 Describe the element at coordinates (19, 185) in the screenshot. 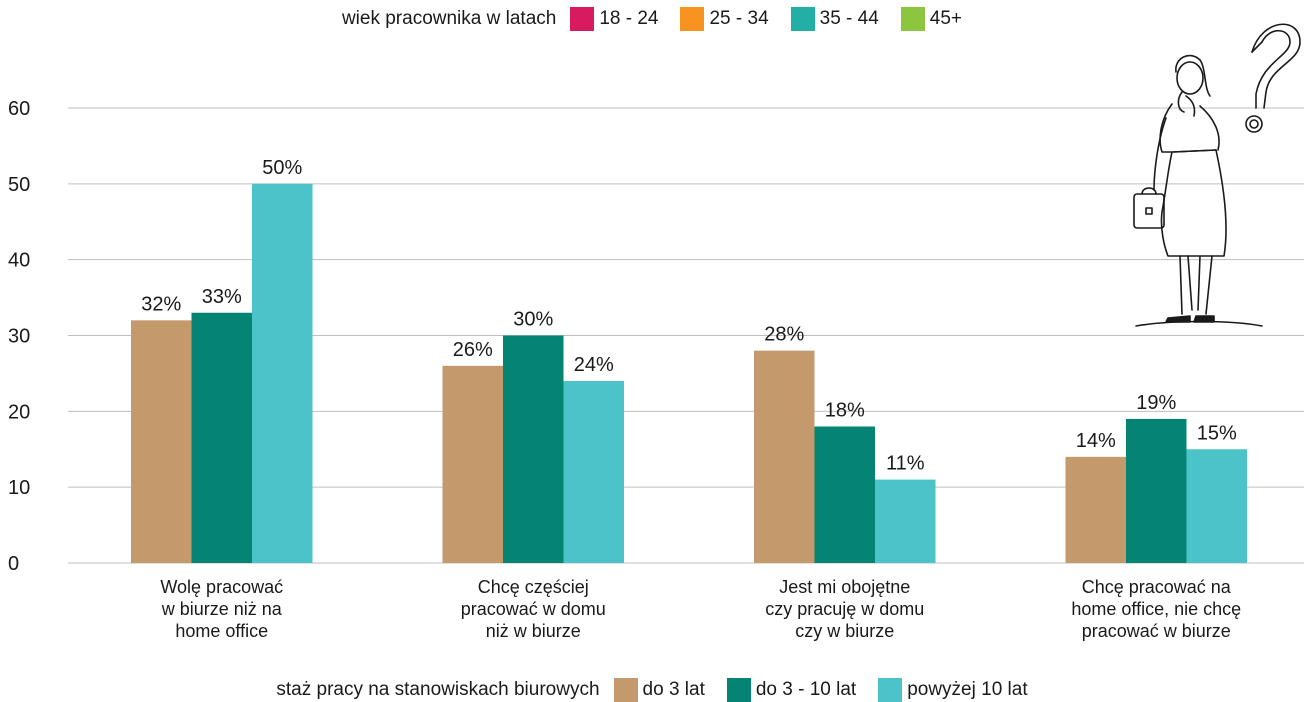

I see `y-tick-label: 50` at that location.